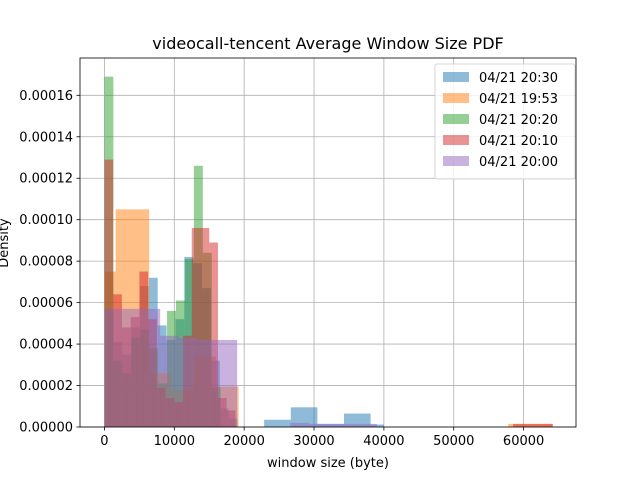  What do you see at coordinates (46, 96) in the screenshot?
I see `y-tick-label: 0.00016` at bounding box center [46, 96].